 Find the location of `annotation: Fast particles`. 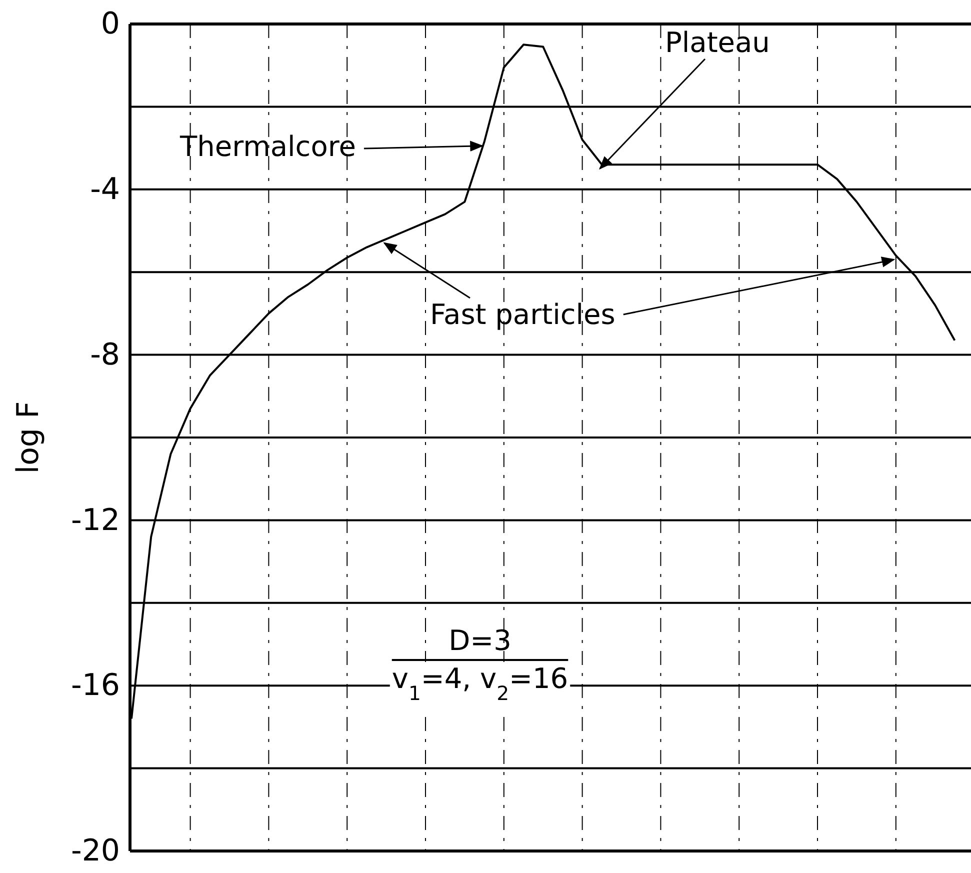

annotation: Fast particles is located at coordinates (523, 314).